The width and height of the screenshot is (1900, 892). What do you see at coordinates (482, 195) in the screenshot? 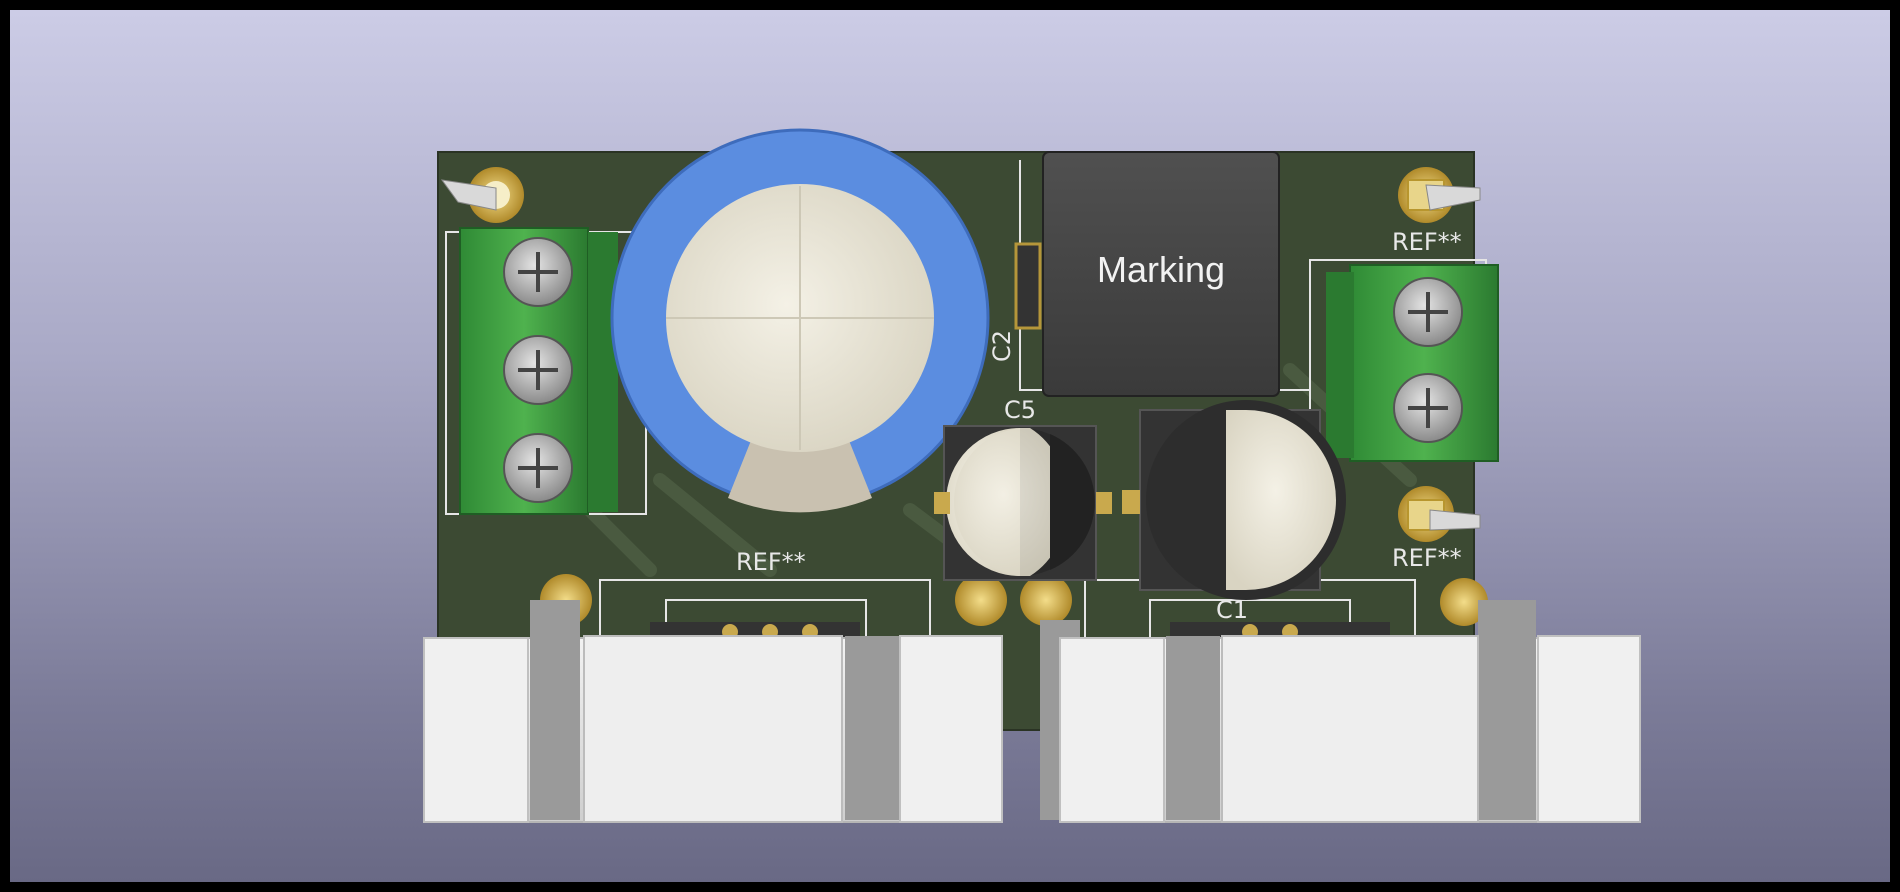
I see `mounting-pad-top-left` at bounding box center [482, 195].